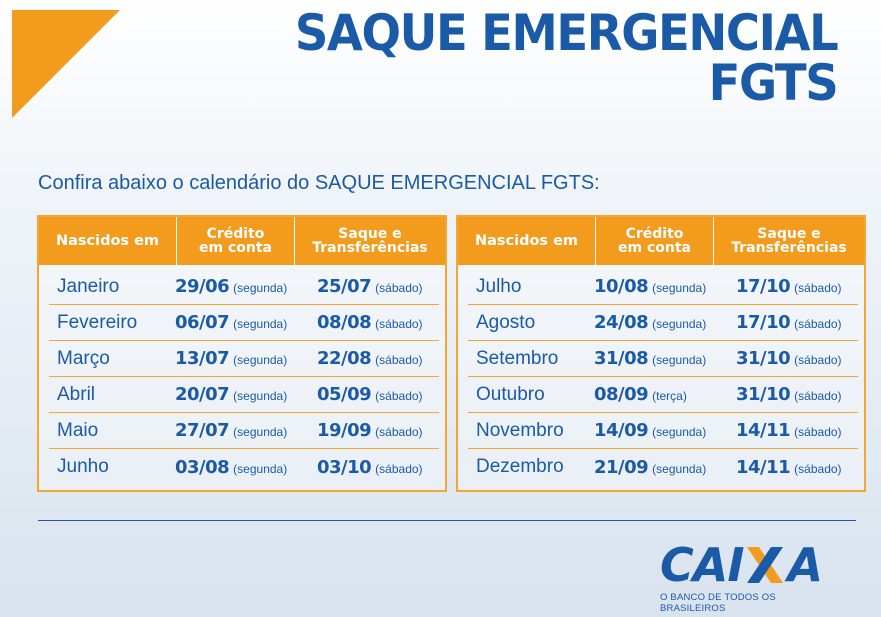 This screenshot has height=617, width=881. Describe the element at coordinates (517, 358) in the screenshot. I see `month-label: Setembro` at that location.